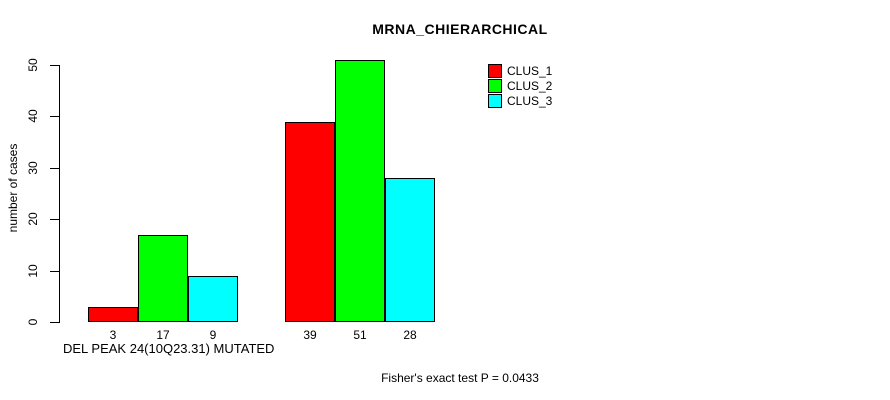 Image resolution: width=890 pixels, height=400 pixels. Describe the element at coordinates (169, 348) in the screenshot. I see `x-axis-category-label: DEL PEAK 24(10Q23.31) MUTATED` at that location.